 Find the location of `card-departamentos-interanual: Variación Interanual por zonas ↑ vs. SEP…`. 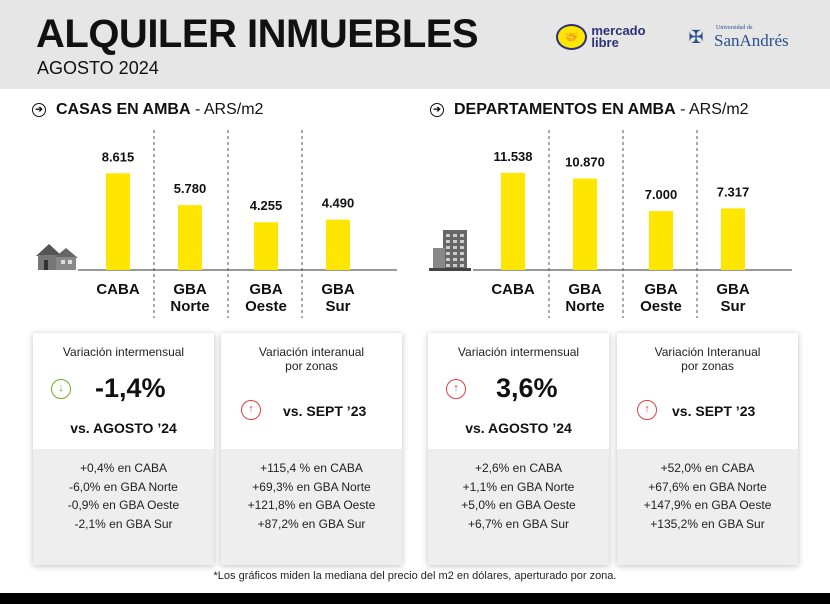

card-departamentos-interanual: Variación Interanual por zonas ↑ vs. SEP… is located at coordinates (707, 449).